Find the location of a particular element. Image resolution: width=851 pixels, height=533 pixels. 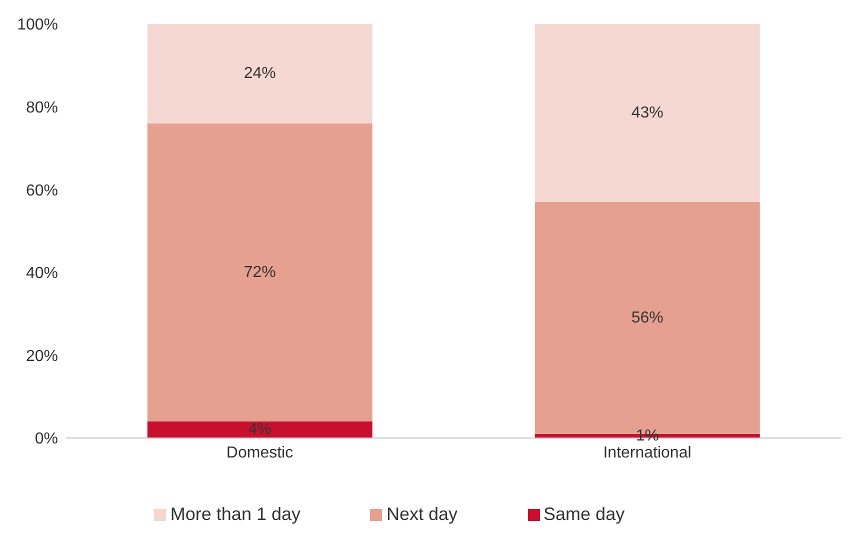

y-tick-label: 100% is located at coordinates (37, 25).